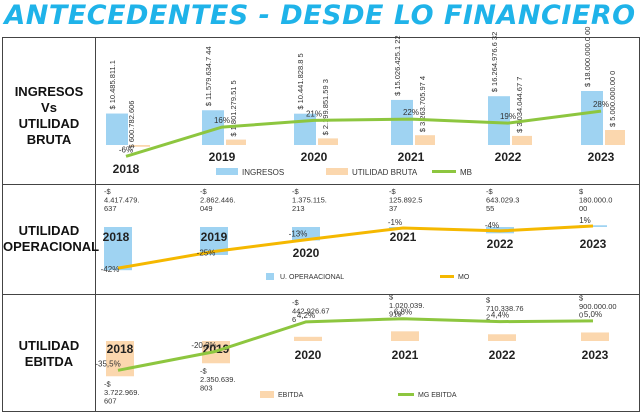 Image resolution: width=640 pixels, height=413 pixels. What do you see at coordinates (502, 200) in the screenshot?
I see `data-label-u-operacional: 643.029.3` at bounding box center [502, 200].